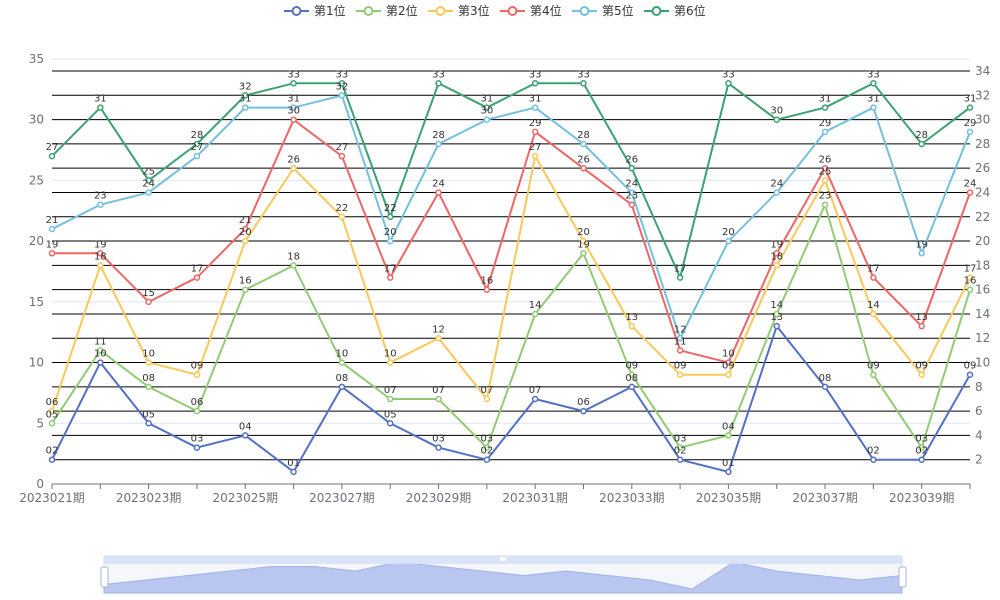 The image size is (1000, 600). Describe the element at coordinates (459, 10) in the screenshot. I see `legend-item: 第3位` at that location.